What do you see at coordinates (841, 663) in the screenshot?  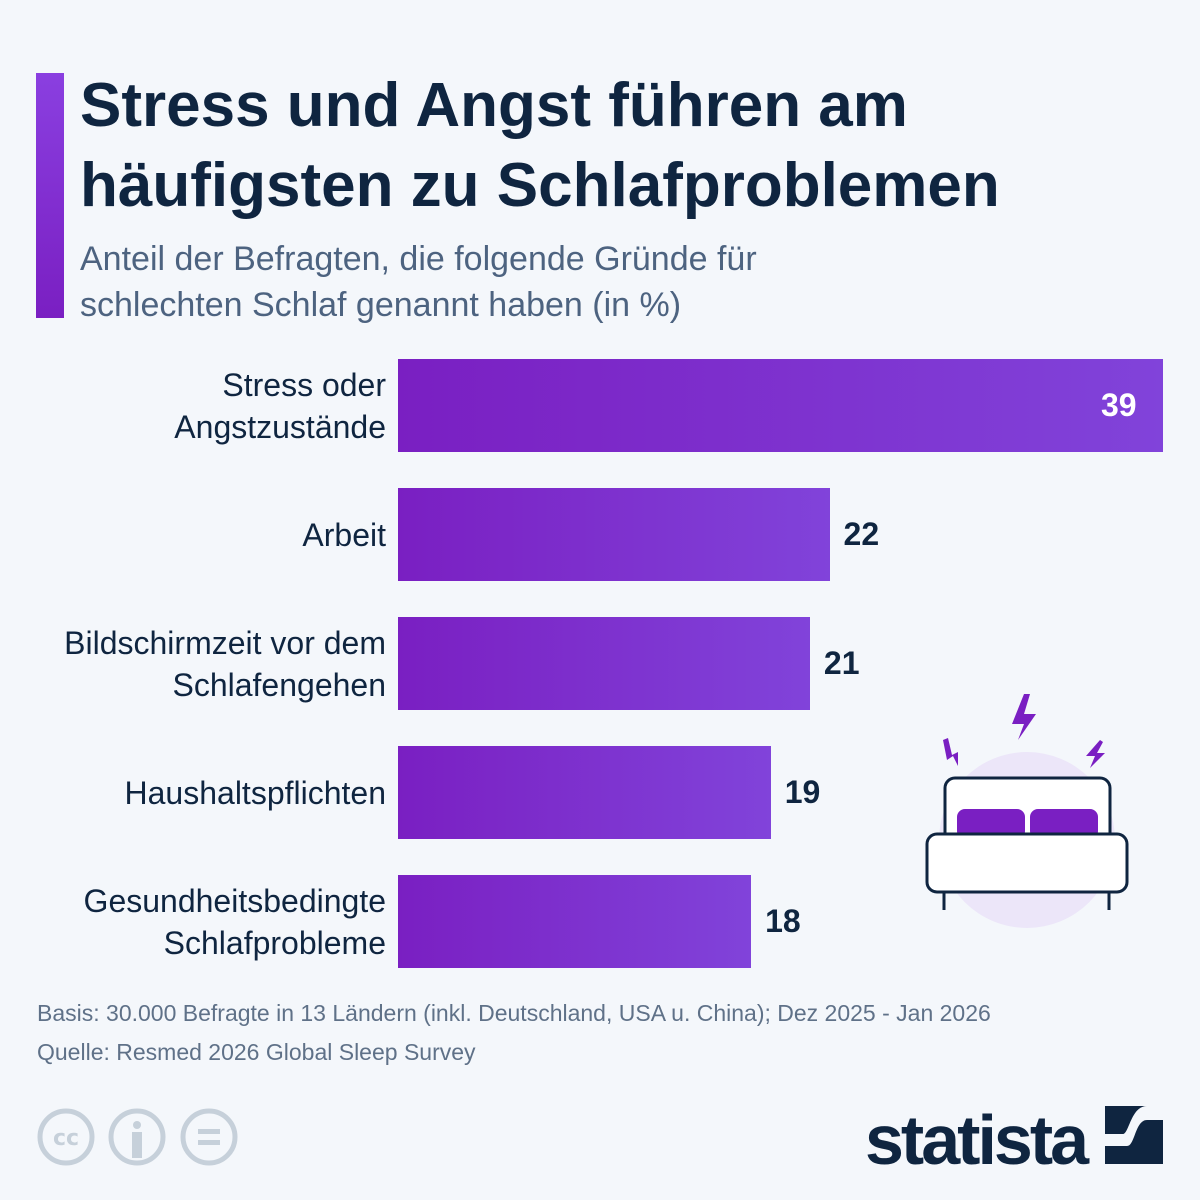 I see `value-label: 21` at bounding box center [841, 663].